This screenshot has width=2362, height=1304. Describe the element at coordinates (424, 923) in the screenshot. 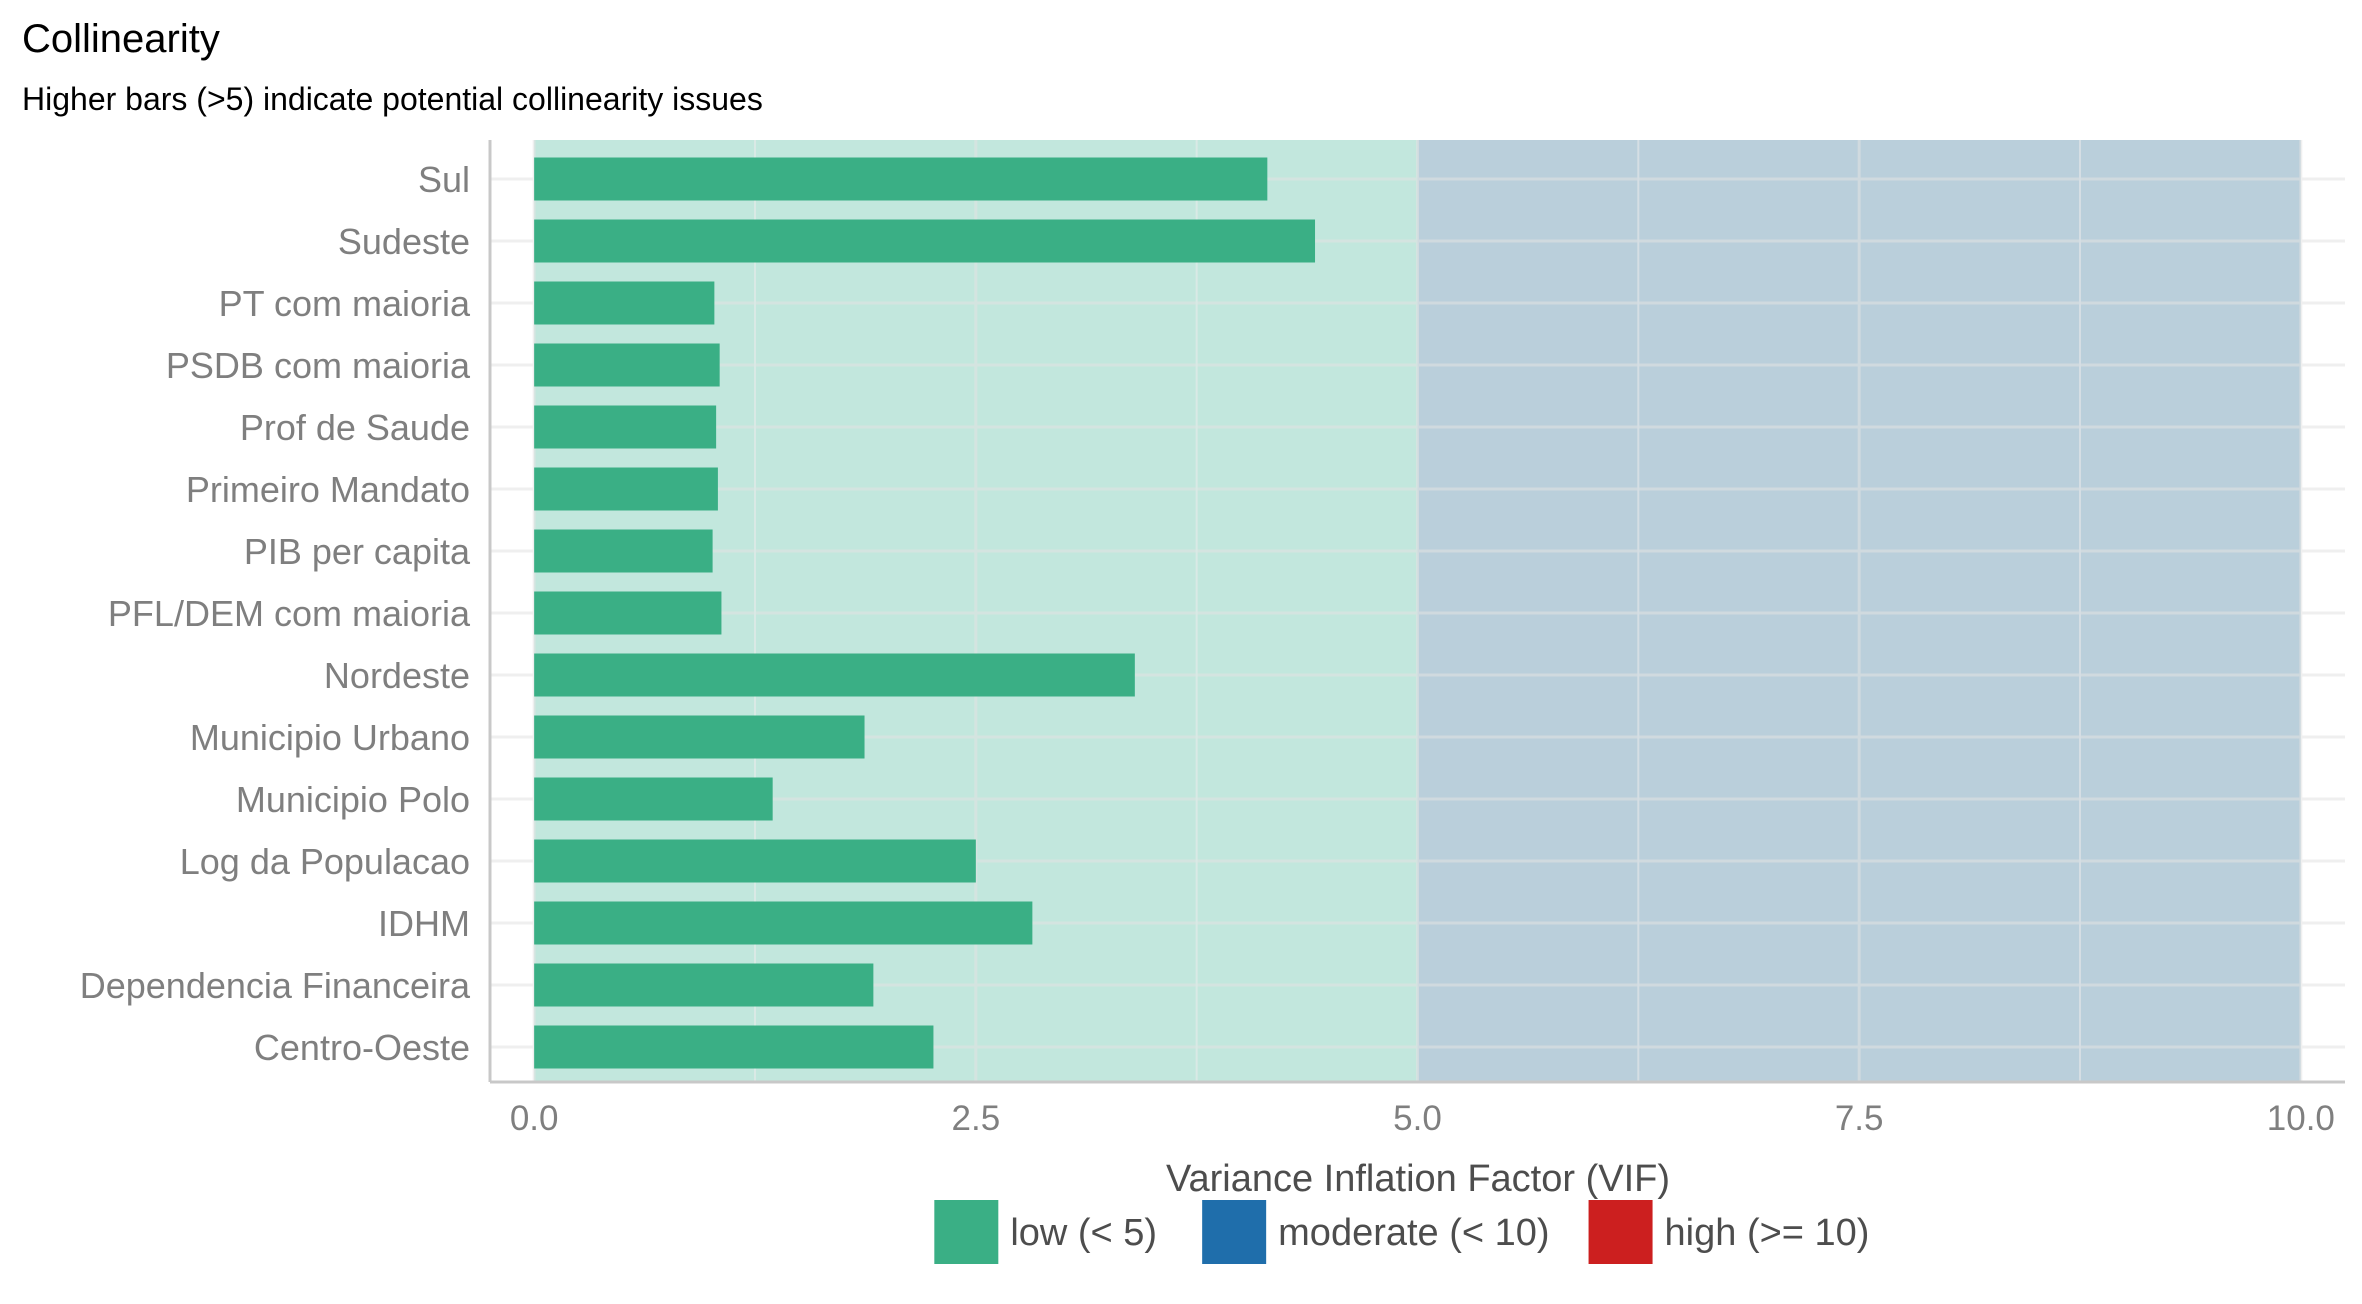

I see `y-tick-label: IDHM` at that location.